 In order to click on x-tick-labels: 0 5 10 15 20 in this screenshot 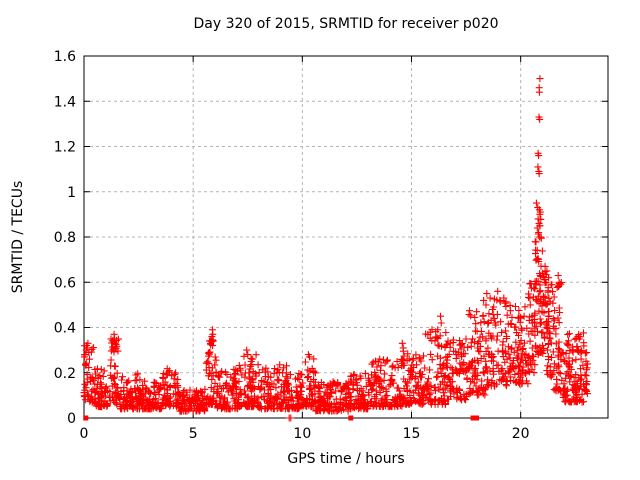, I will do `click(305, 434)`.